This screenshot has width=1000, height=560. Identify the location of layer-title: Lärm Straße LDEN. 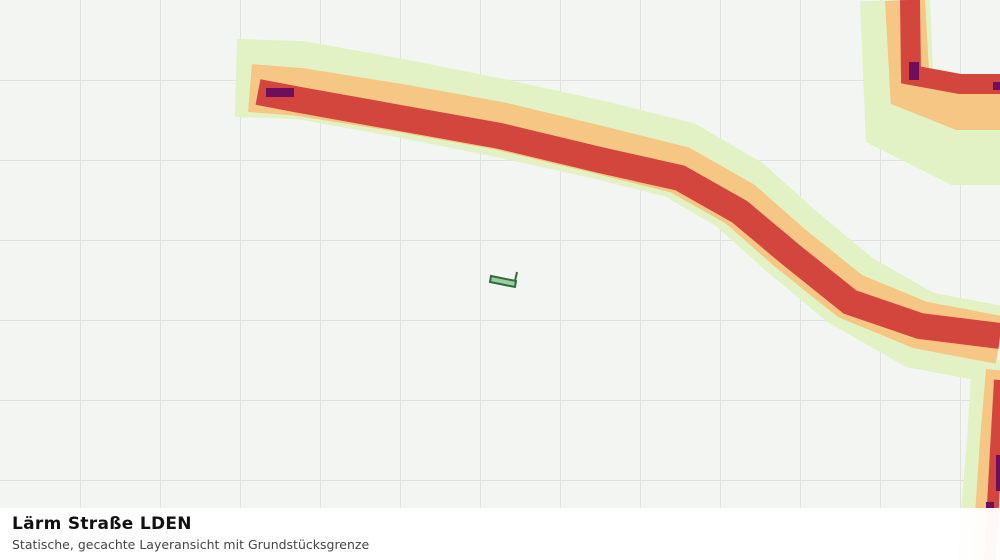
(102, 524).